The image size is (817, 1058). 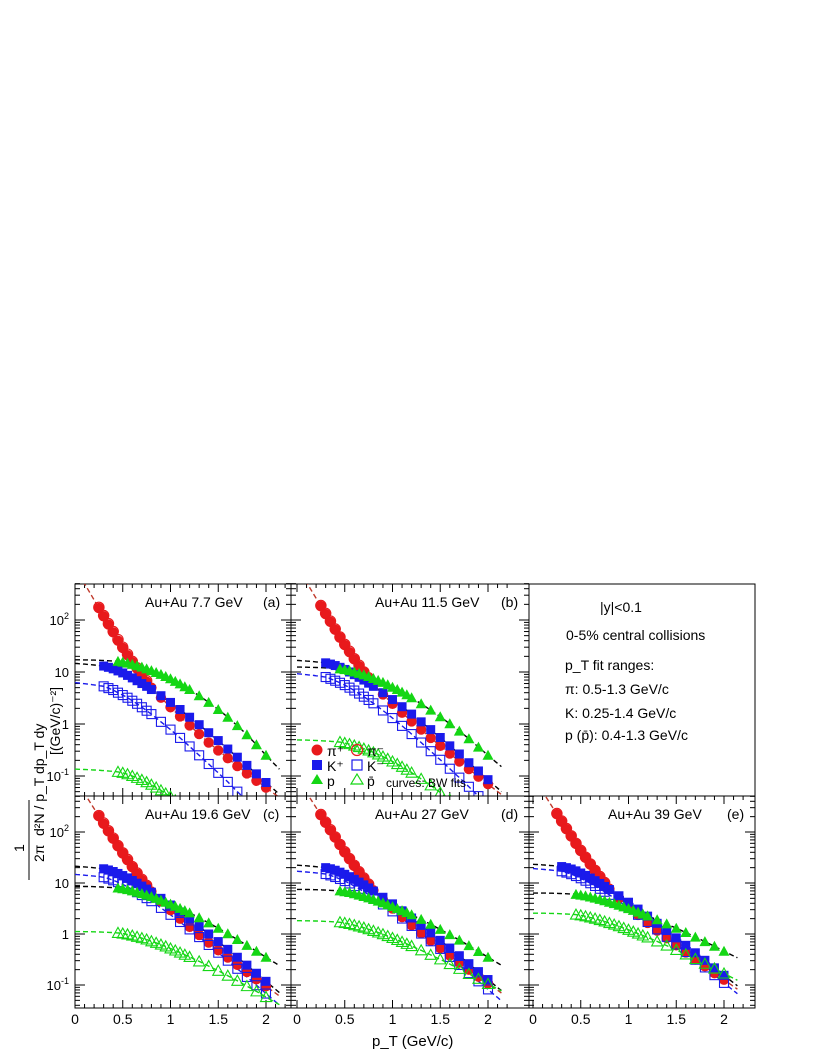 What do you see at coordinates (388, 766) in the screenshot?
I see `legend: π⁺ π⁻ K⁺ K⁻ p p̄ curves: BW fits` at bounding box center [388, 766].